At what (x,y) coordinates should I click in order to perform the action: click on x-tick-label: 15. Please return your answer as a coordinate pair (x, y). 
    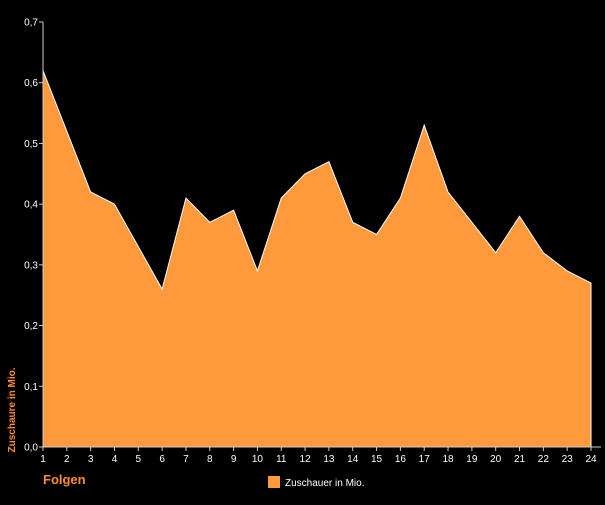
    Looking at the image, I should click on (377, 459).